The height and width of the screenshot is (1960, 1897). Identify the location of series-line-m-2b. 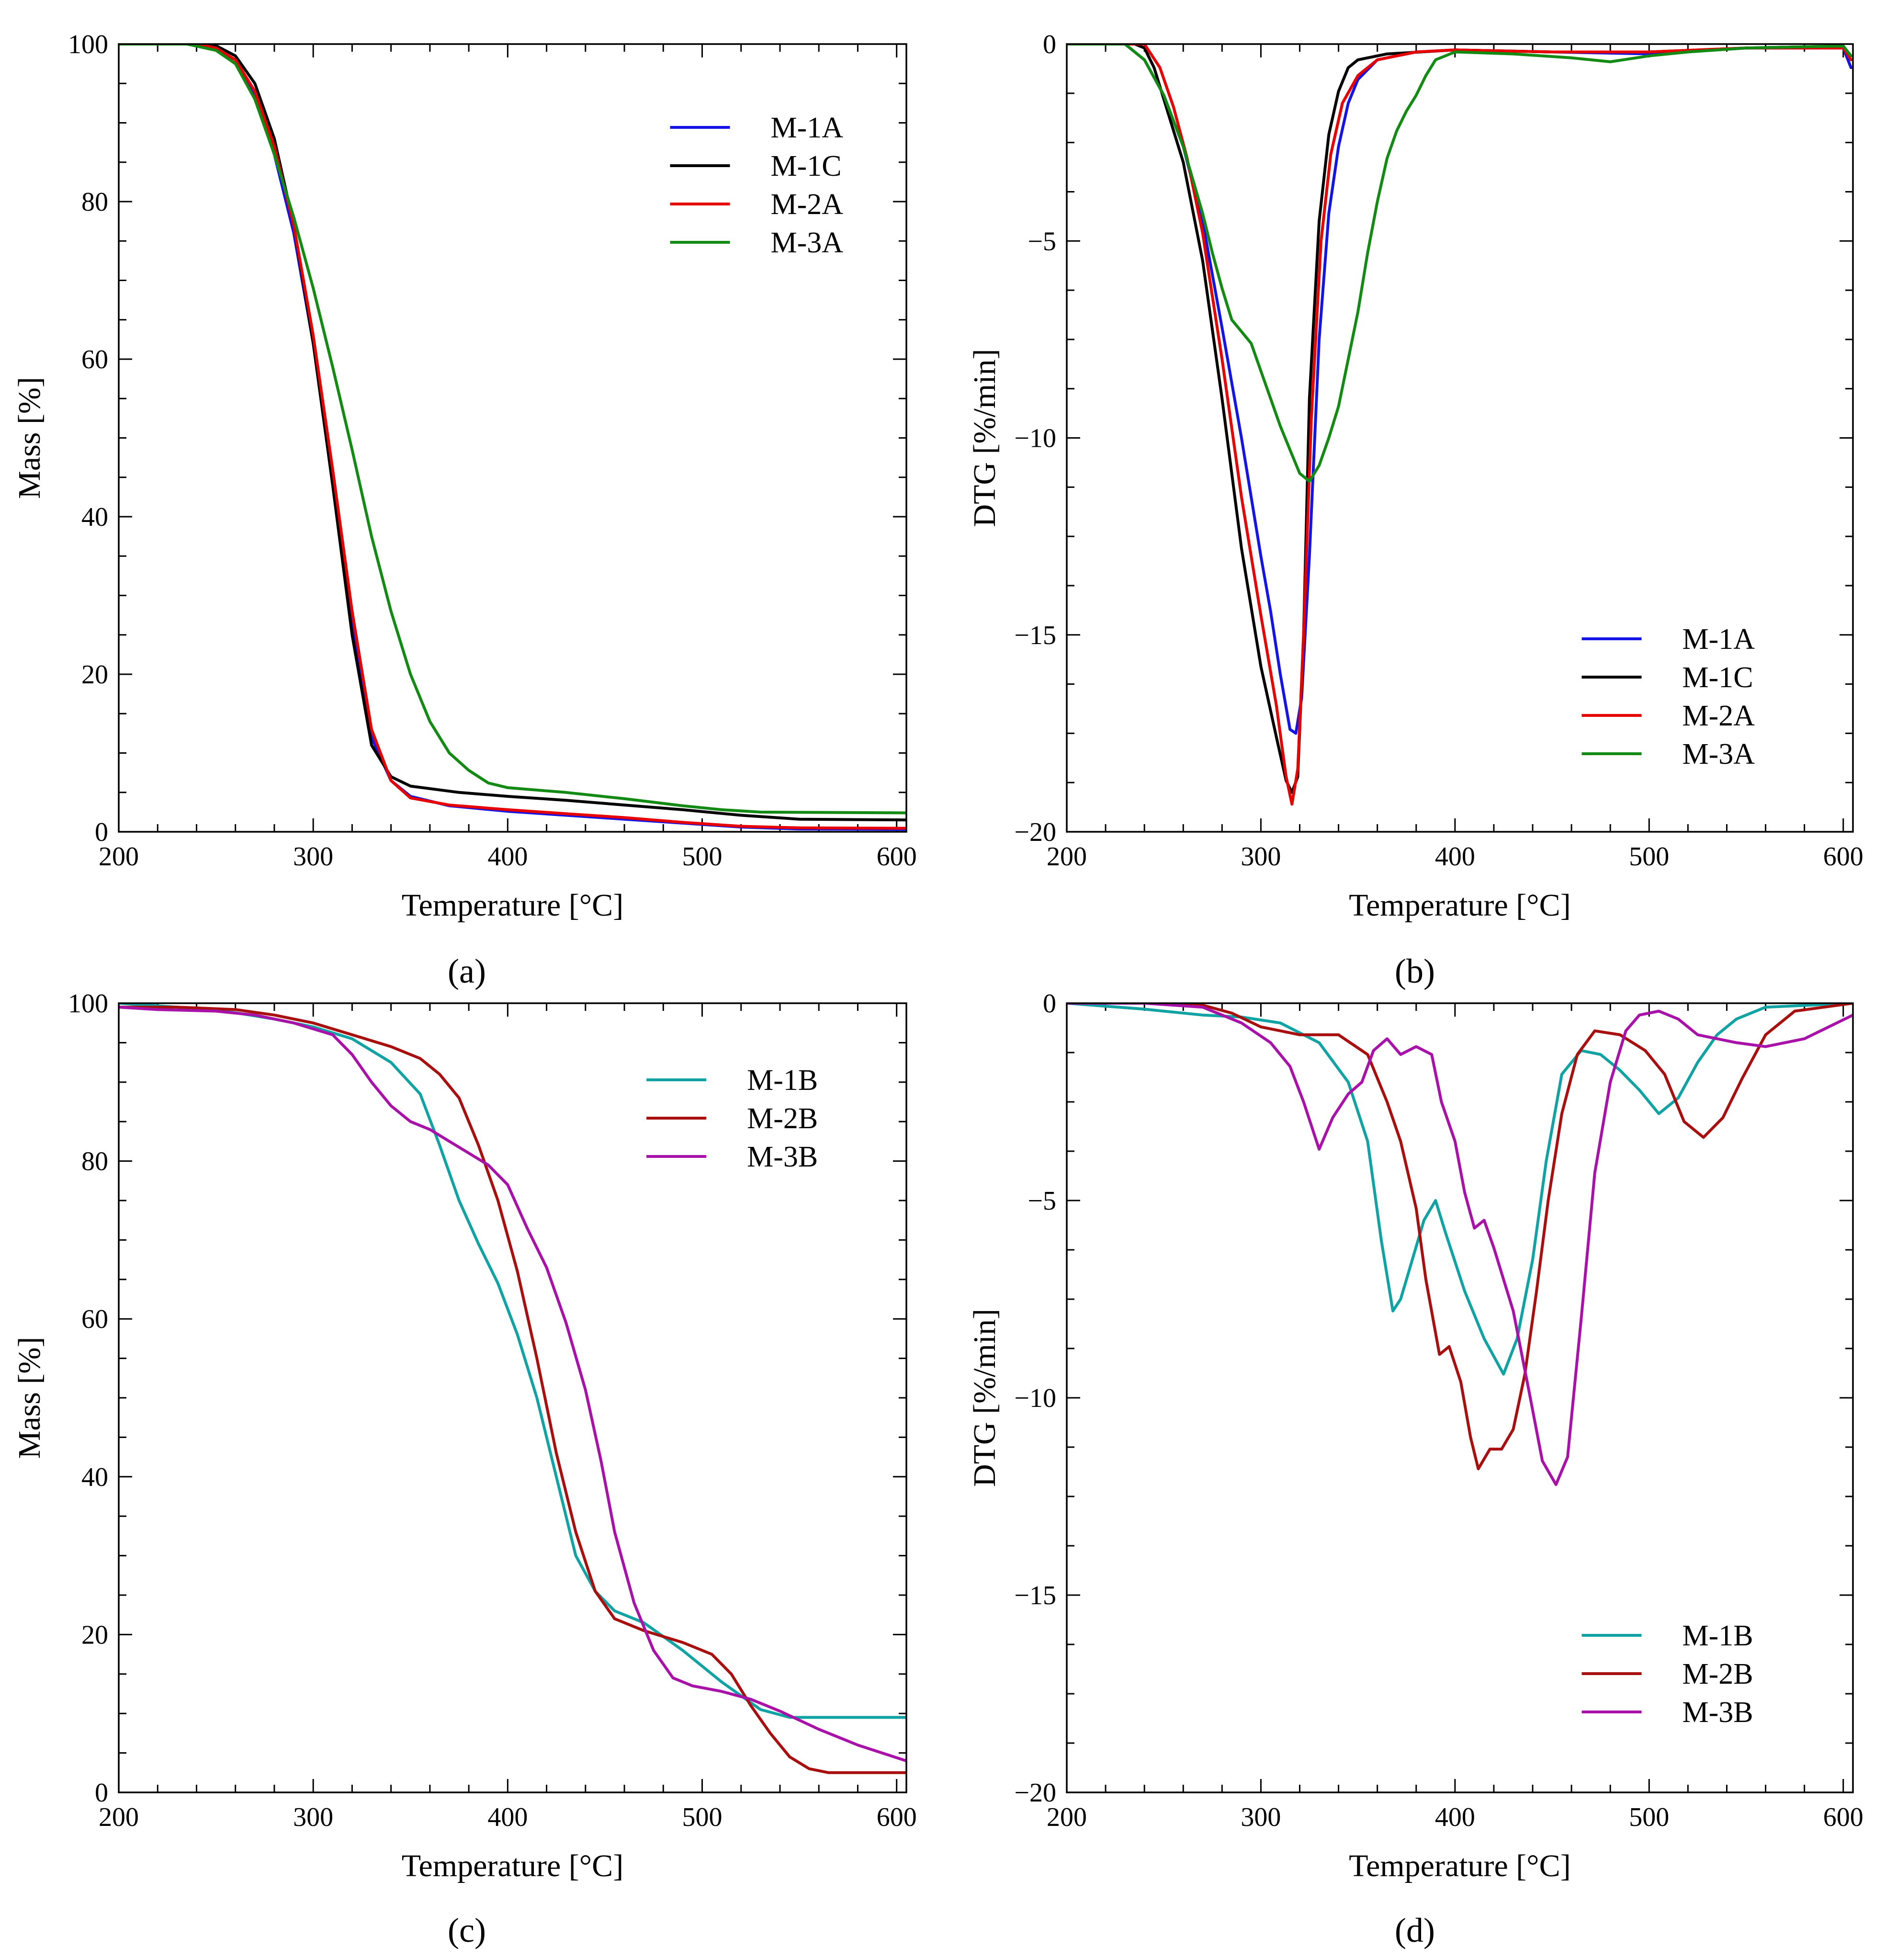
(1460, 1237).